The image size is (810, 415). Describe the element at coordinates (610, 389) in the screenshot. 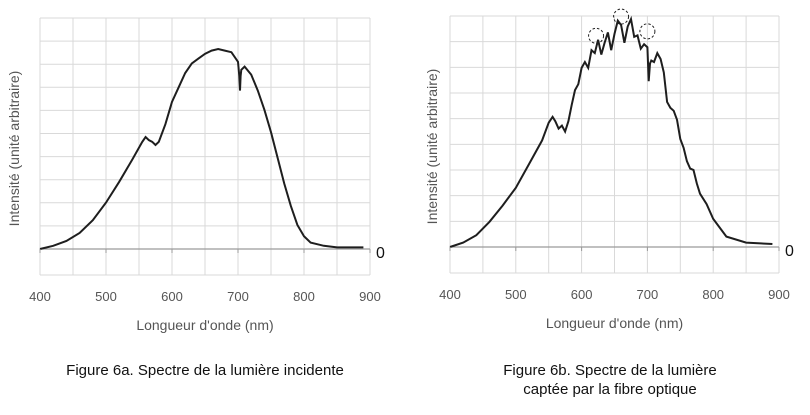

I see `caption-line-2-6b: captée par la fibre optique` at that location.